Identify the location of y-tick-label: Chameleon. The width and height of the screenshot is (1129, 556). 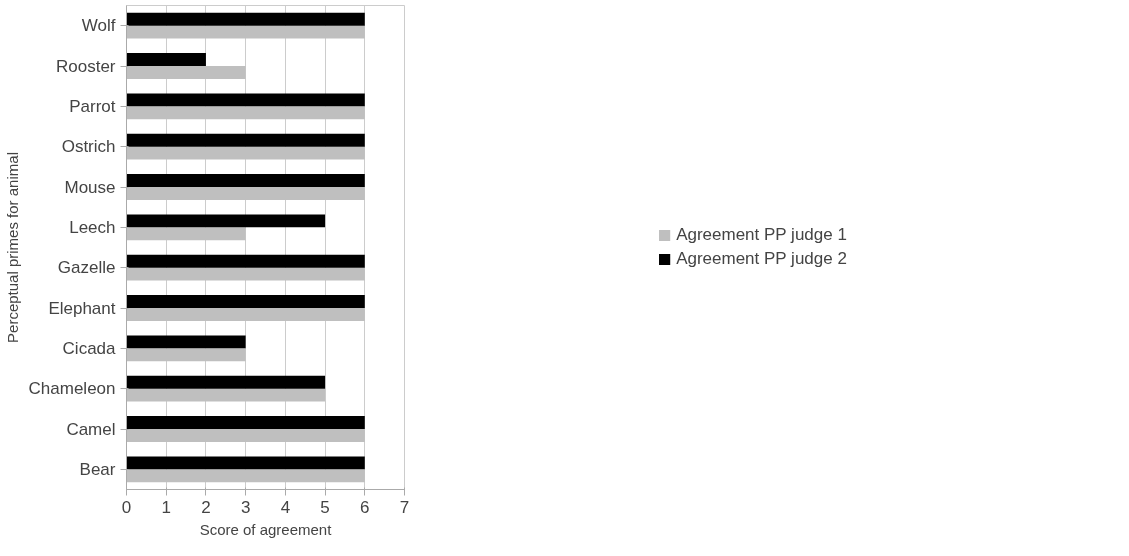
(72, 389).